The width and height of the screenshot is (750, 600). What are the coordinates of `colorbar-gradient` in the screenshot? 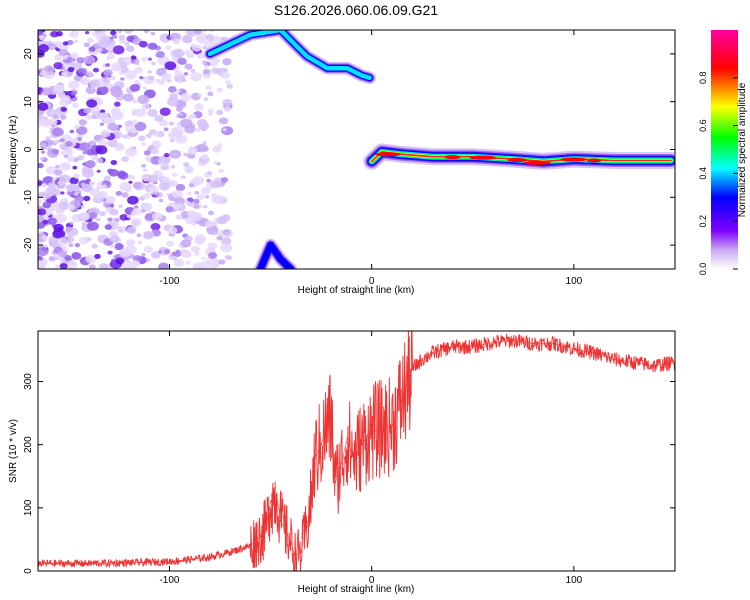 It's located at (724, 149).